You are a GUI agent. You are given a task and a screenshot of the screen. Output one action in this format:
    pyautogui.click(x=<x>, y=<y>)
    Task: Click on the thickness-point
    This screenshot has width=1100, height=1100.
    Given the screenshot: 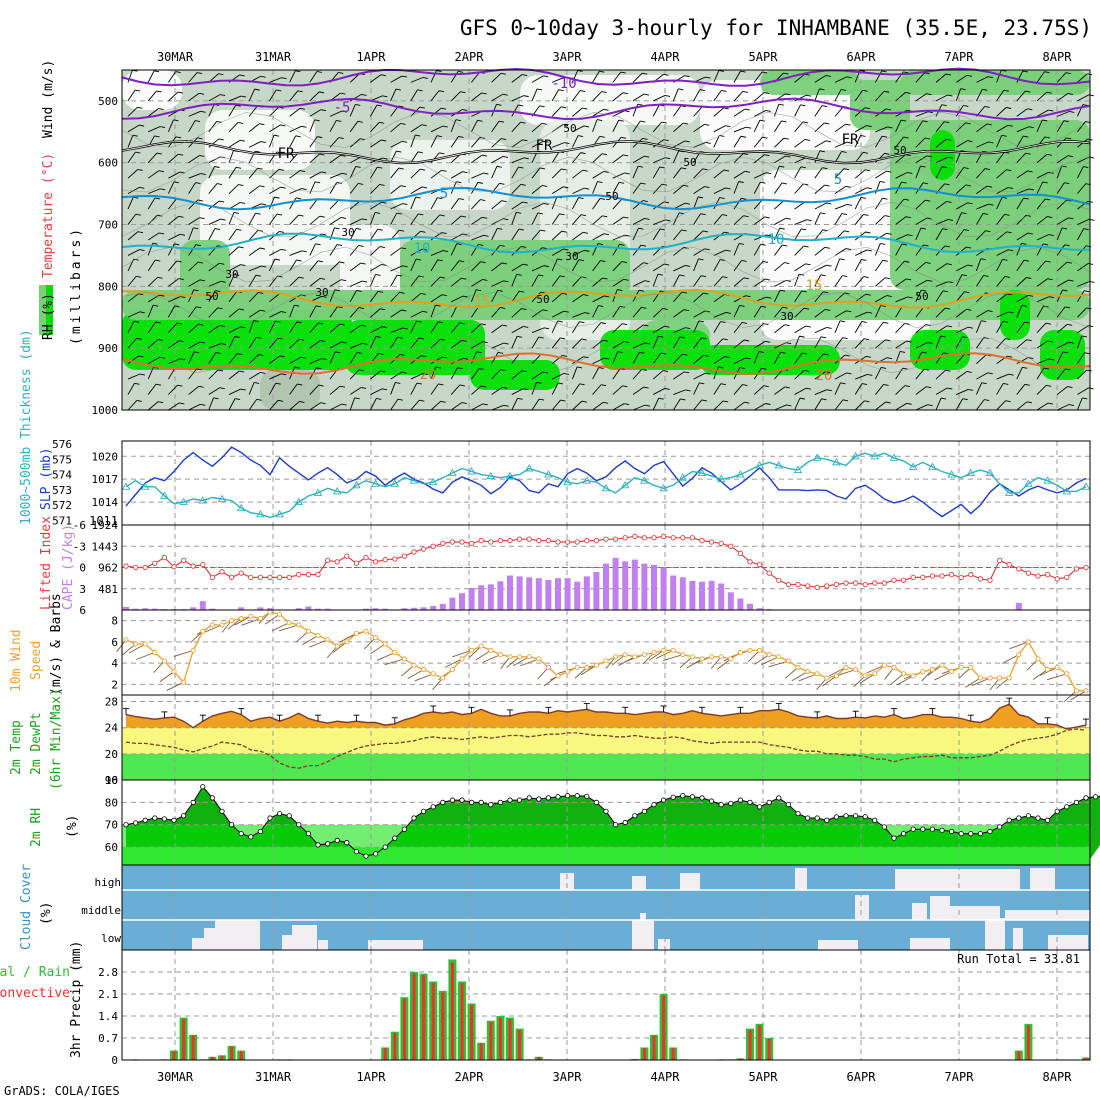 What is the action you would take?
    pyautogui.click(x=1047, y=480)
    